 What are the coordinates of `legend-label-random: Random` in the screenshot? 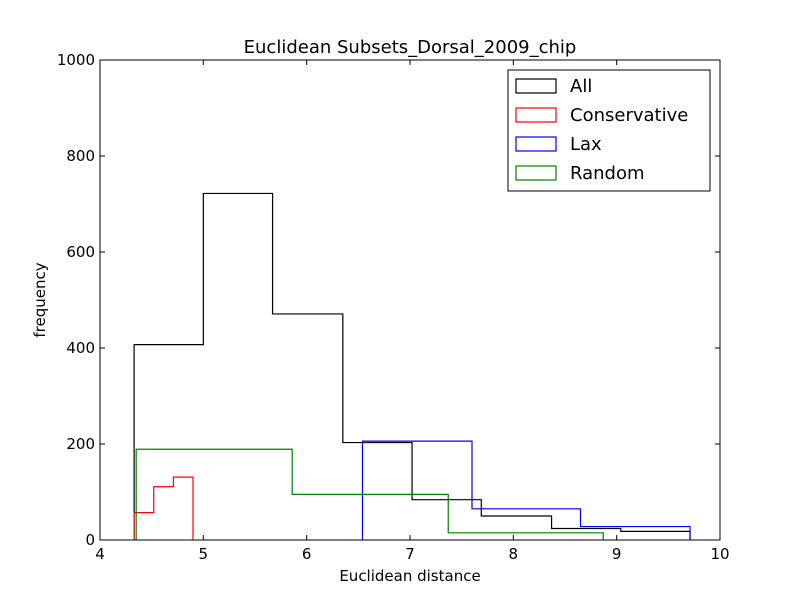 It's located at (607, 173).